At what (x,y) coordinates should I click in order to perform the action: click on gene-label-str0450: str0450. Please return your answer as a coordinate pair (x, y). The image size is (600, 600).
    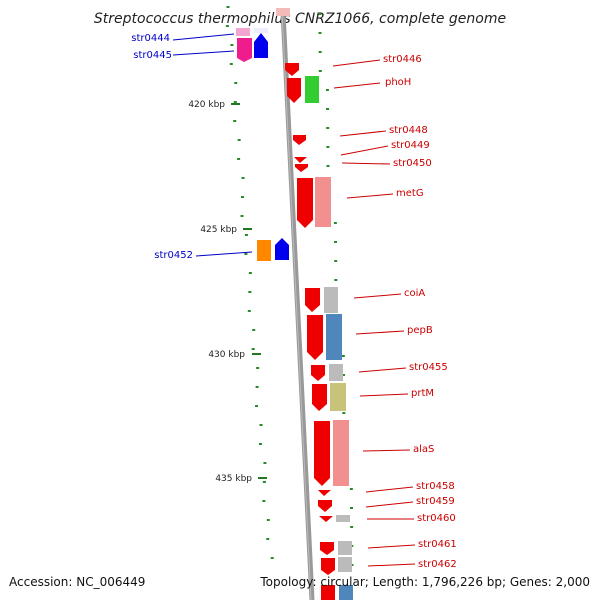
    Looking at the image, I should click on (412, 163).